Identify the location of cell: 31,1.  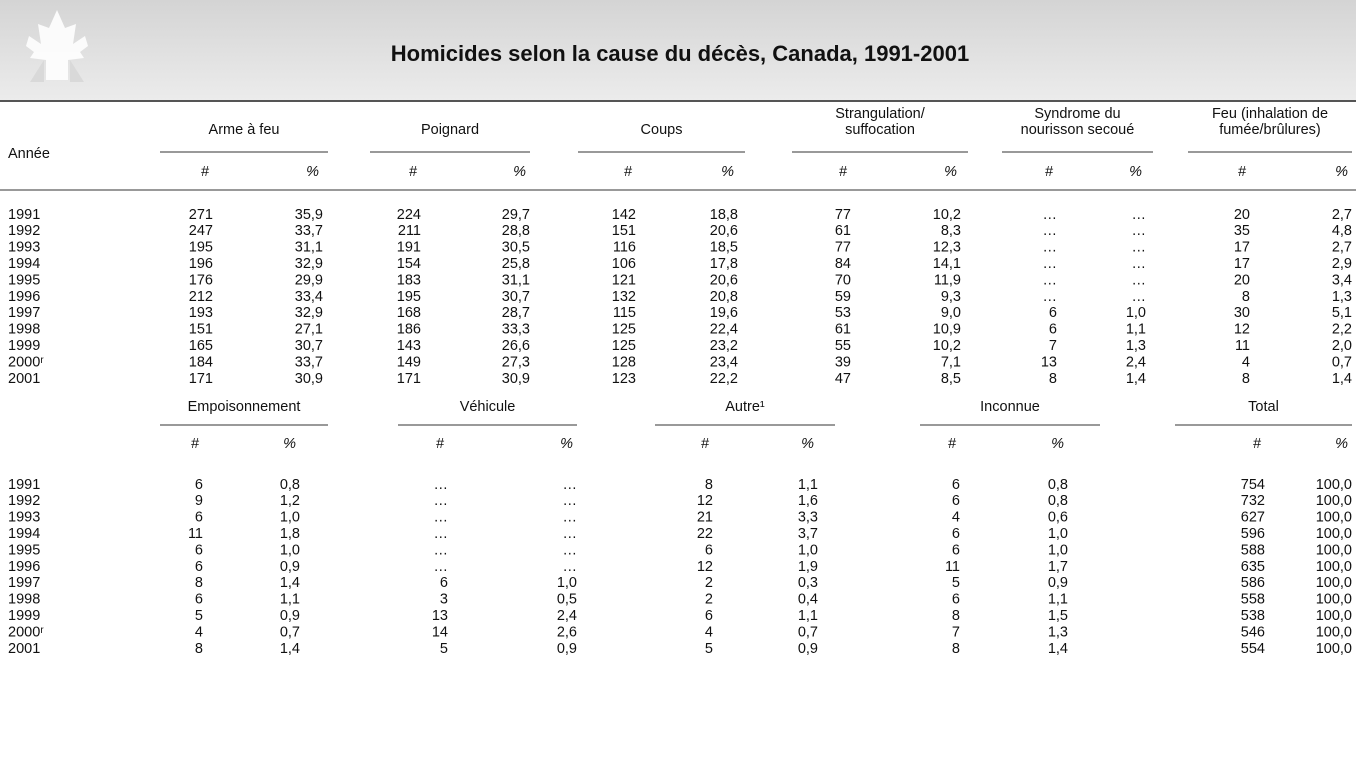
(309, 248).